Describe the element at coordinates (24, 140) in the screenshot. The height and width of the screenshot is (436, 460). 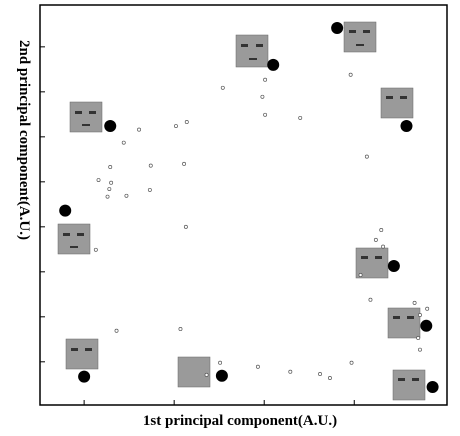
I see `y-axis-label: 2nd principal component(A.U.)` at that location.